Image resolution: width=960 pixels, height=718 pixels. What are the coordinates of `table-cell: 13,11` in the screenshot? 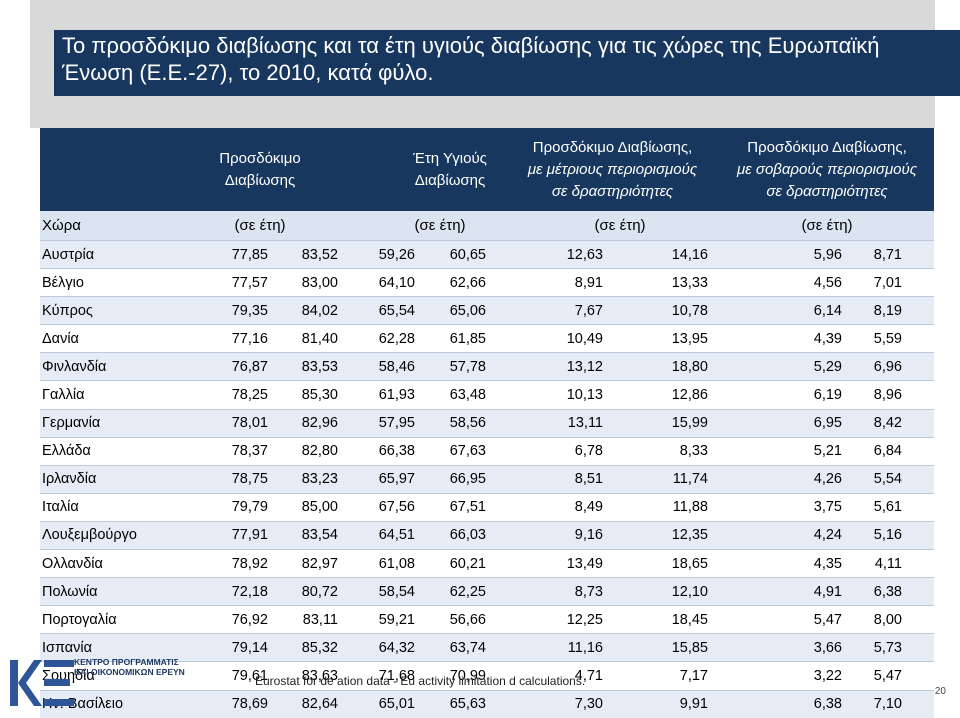 It's located at (585, 423).